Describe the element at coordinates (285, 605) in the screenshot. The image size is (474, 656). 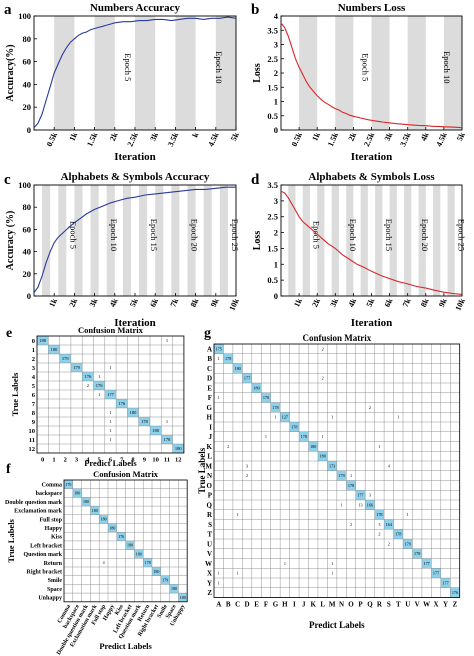
I see `chart-g-col-label: H` at that location.